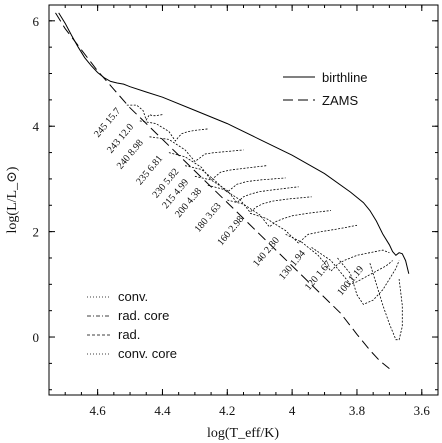  What do you see at coordinates (12, 199) in the screenshot?
I see `y-axis-label: log(L/L_⊙)` at bounding box center [12, 199].